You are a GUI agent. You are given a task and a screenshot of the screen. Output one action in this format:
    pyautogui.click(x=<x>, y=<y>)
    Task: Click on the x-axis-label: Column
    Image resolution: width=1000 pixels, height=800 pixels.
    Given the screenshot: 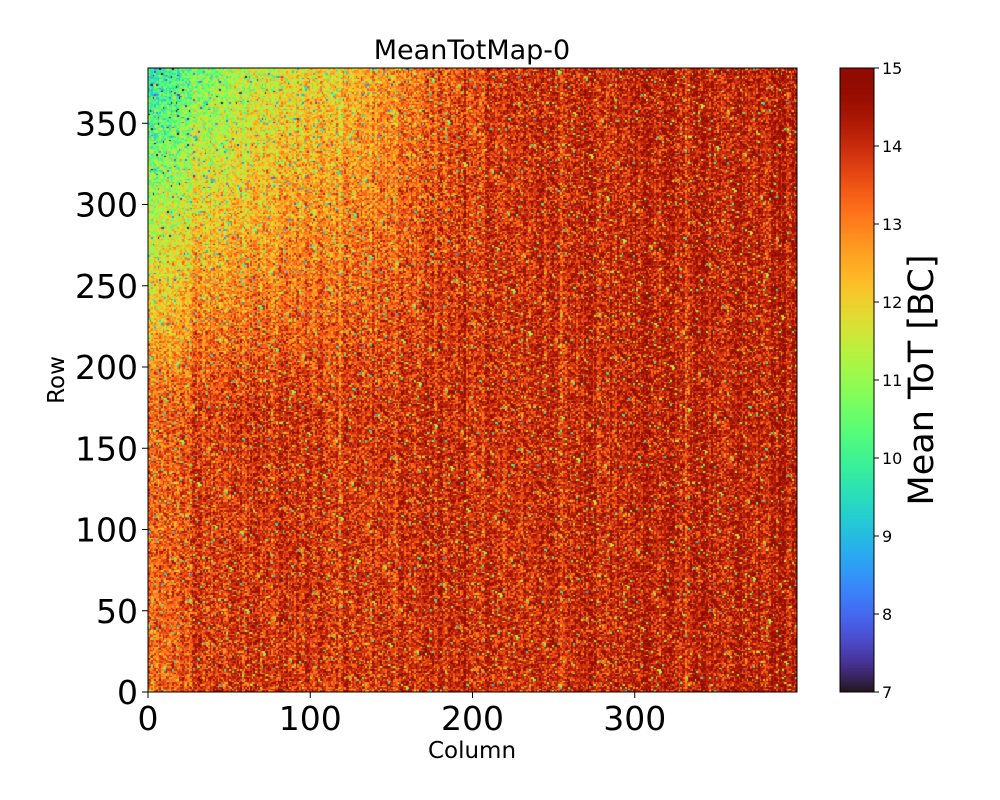 What is the action you would take?
    pyautogui.click(x=472, y=751)
    